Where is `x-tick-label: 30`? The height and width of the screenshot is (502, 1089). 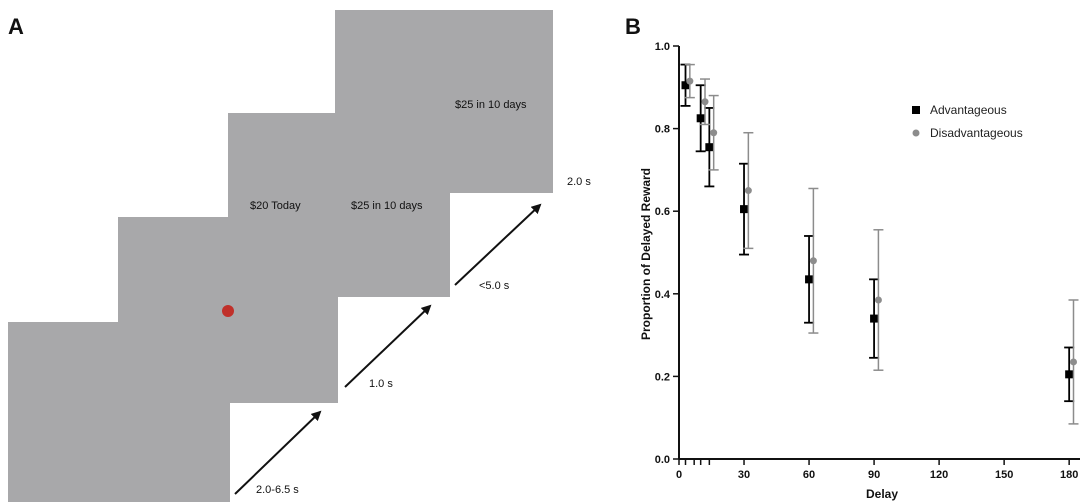 x-tick-label: 30 is located at coordinates (744, 475).